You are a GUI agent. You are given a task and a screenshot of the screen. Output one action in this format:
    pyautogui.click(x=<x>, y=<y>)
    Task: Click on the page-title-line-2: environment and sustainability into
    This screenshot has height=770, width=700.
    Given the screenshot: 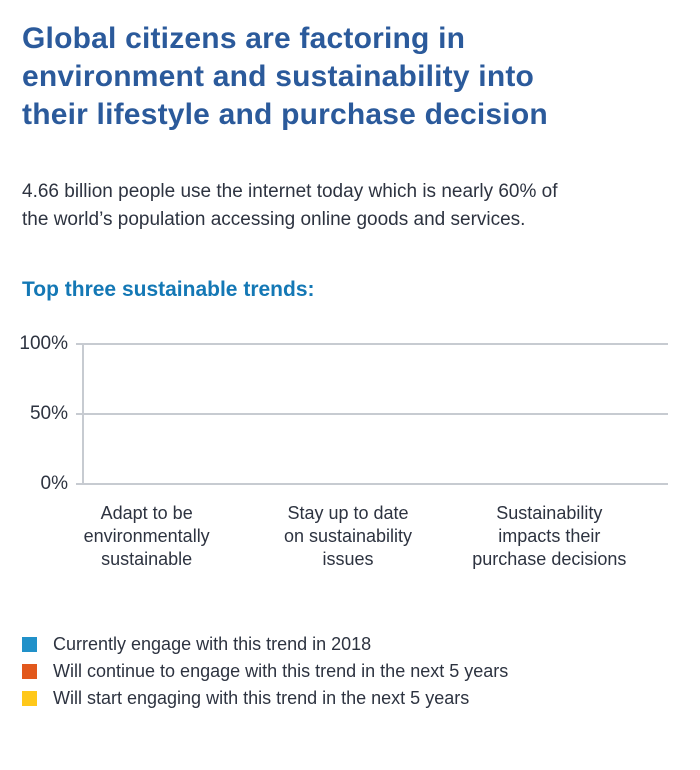 What is the action you would take?
    pyautogui.click(x=278, y=76)
    